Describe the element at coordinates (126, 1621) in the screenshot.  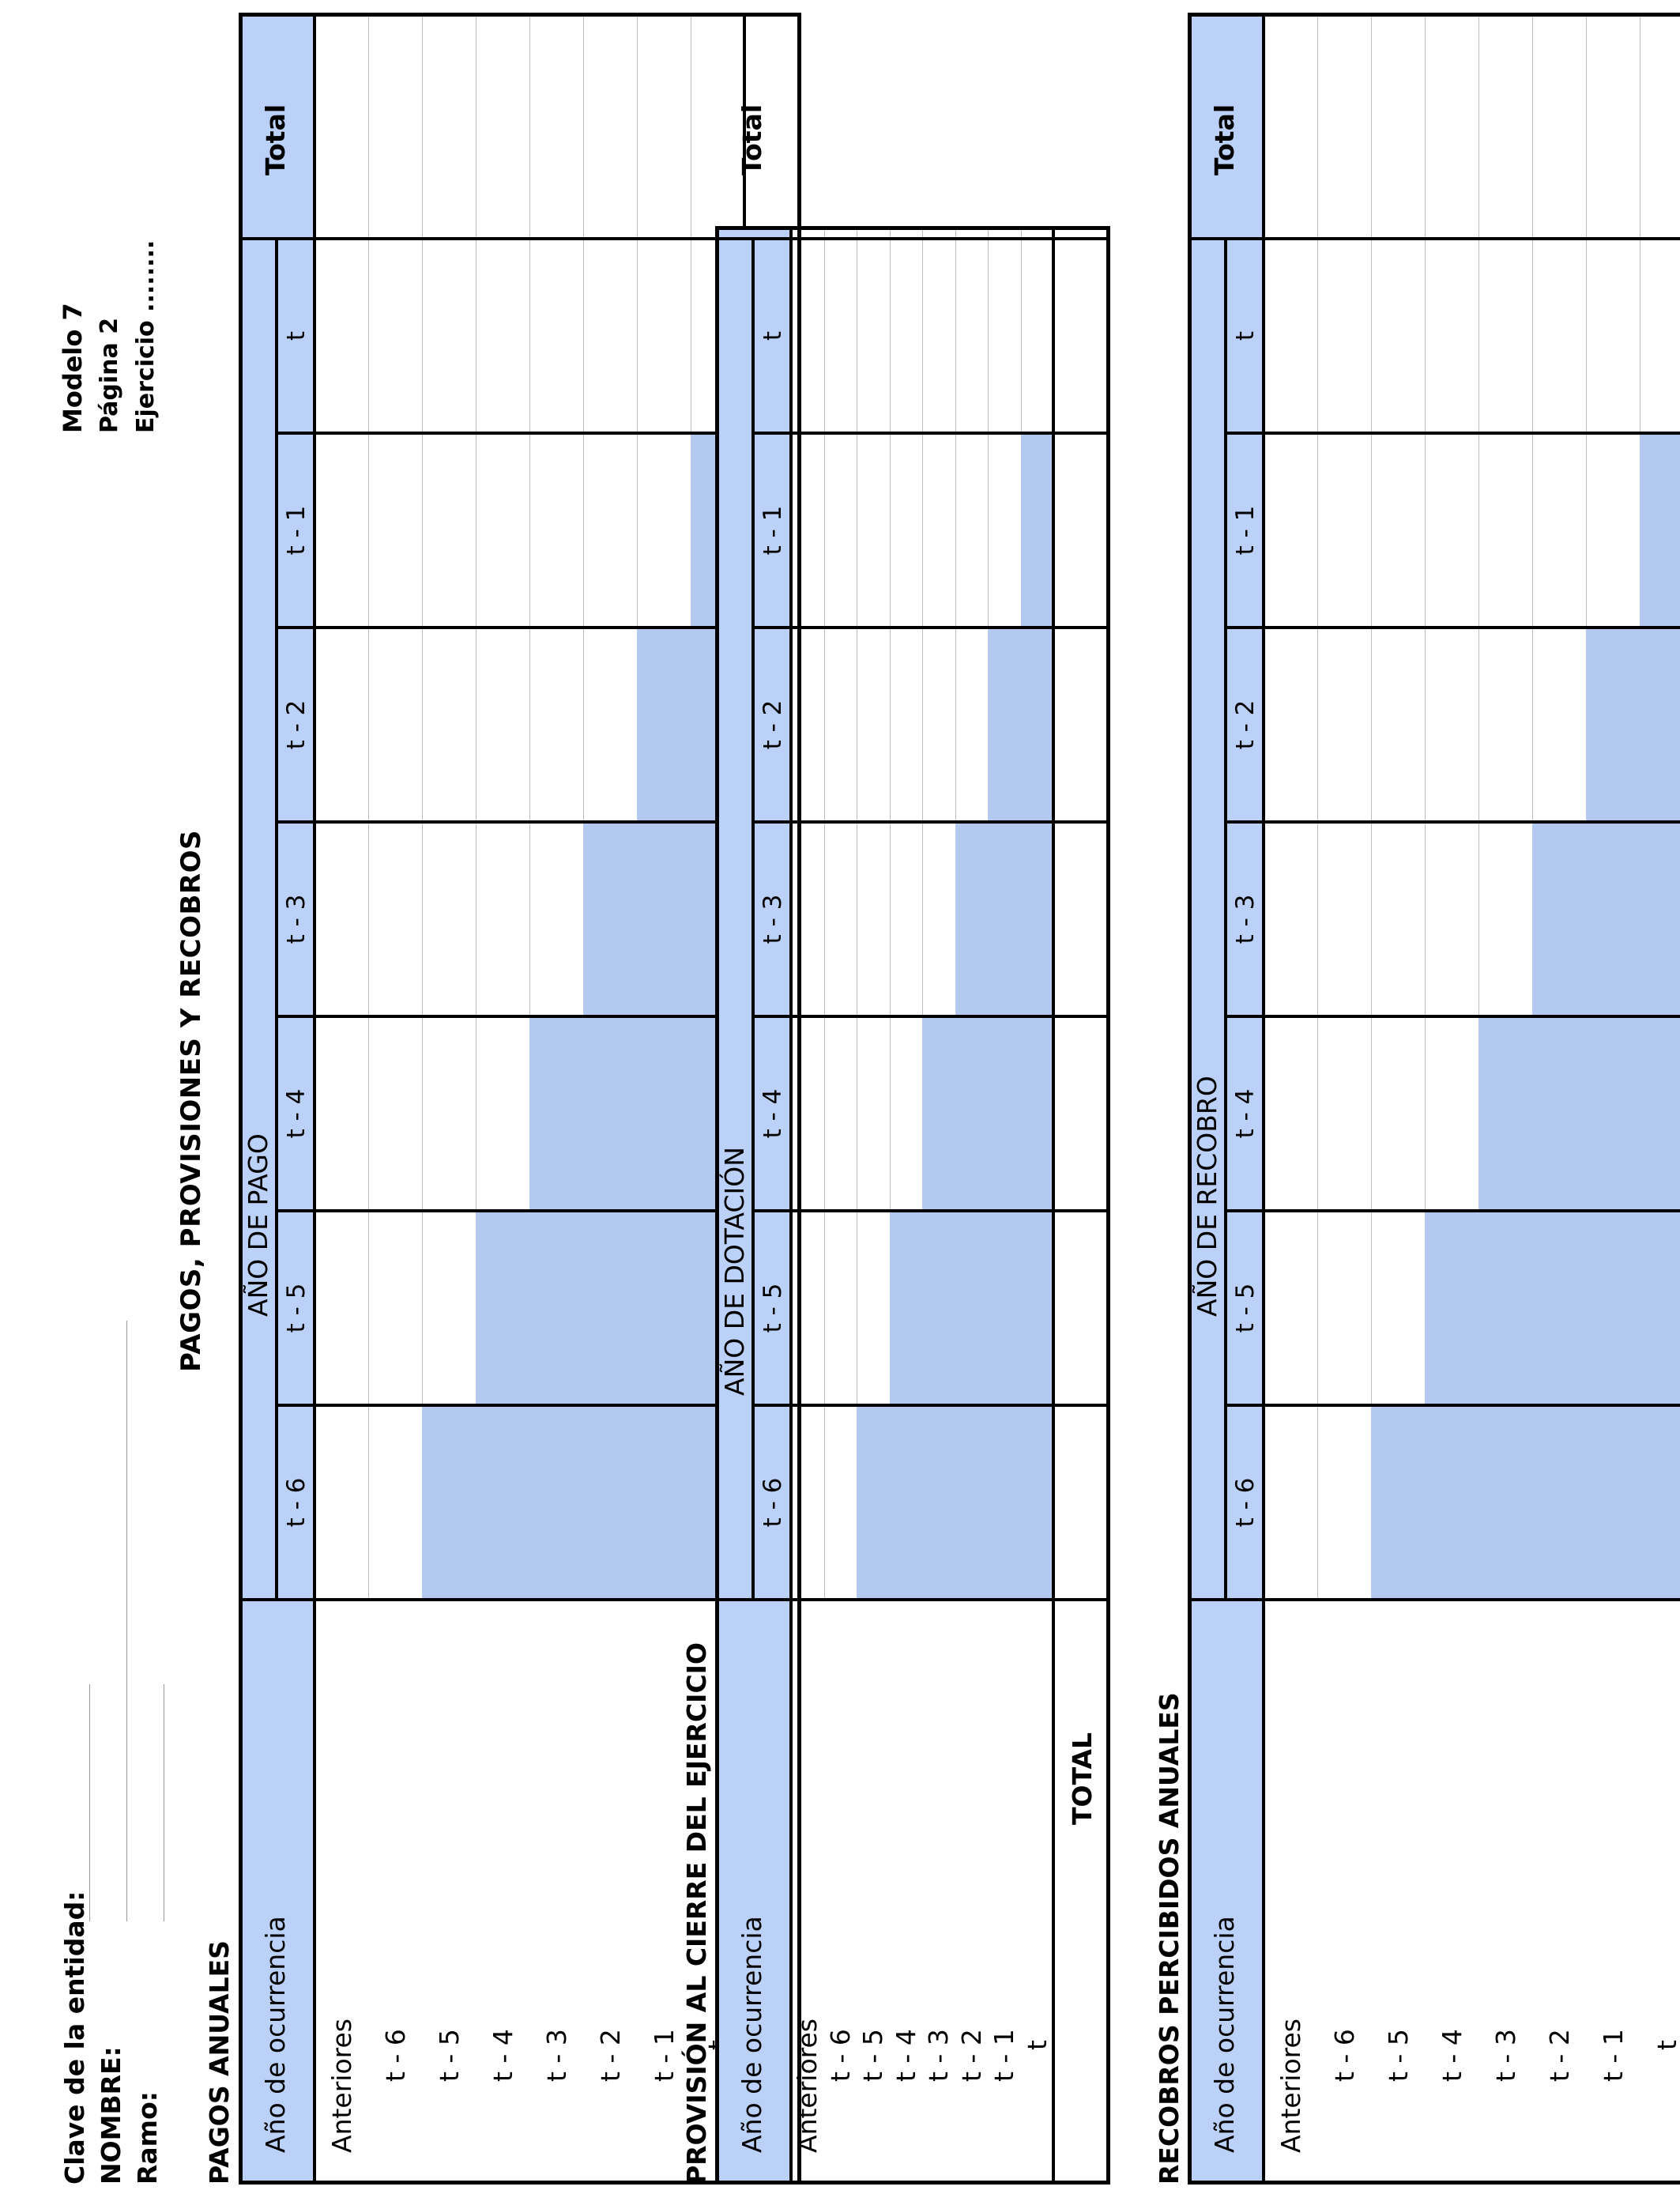
I see `nombre-field` at that location.